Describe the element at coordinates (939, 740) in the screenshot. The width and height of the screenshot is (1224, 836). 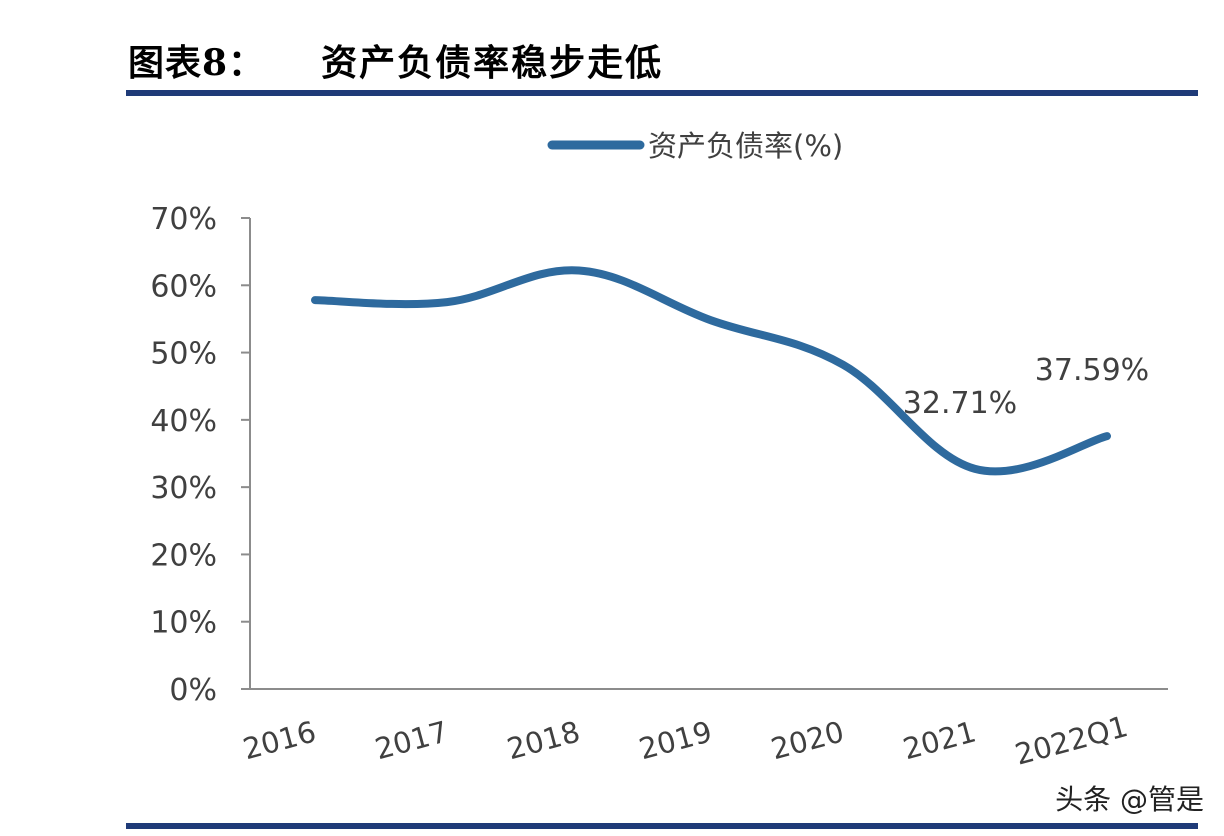
I see `x-tick-label: 2021` at that location.